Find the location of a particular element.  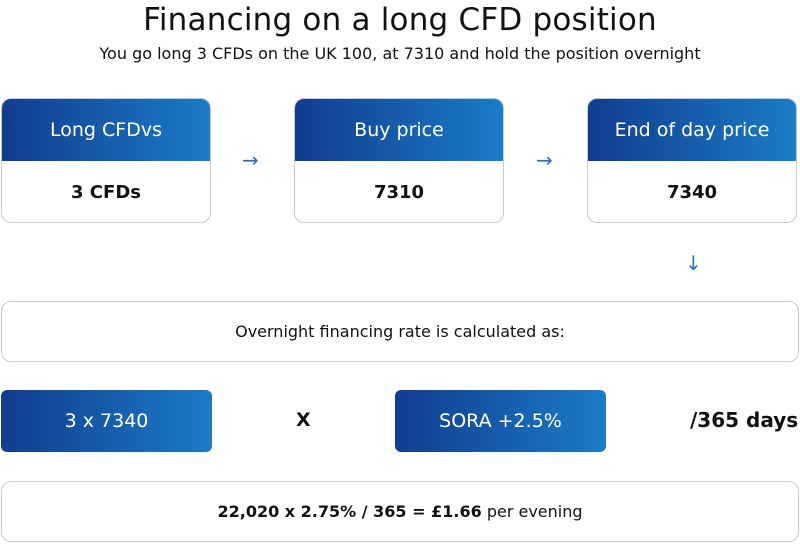

calculation-result: 22,020 x 2.75% / 365 = £1.66 per evening is located at coordinates (400, 511).